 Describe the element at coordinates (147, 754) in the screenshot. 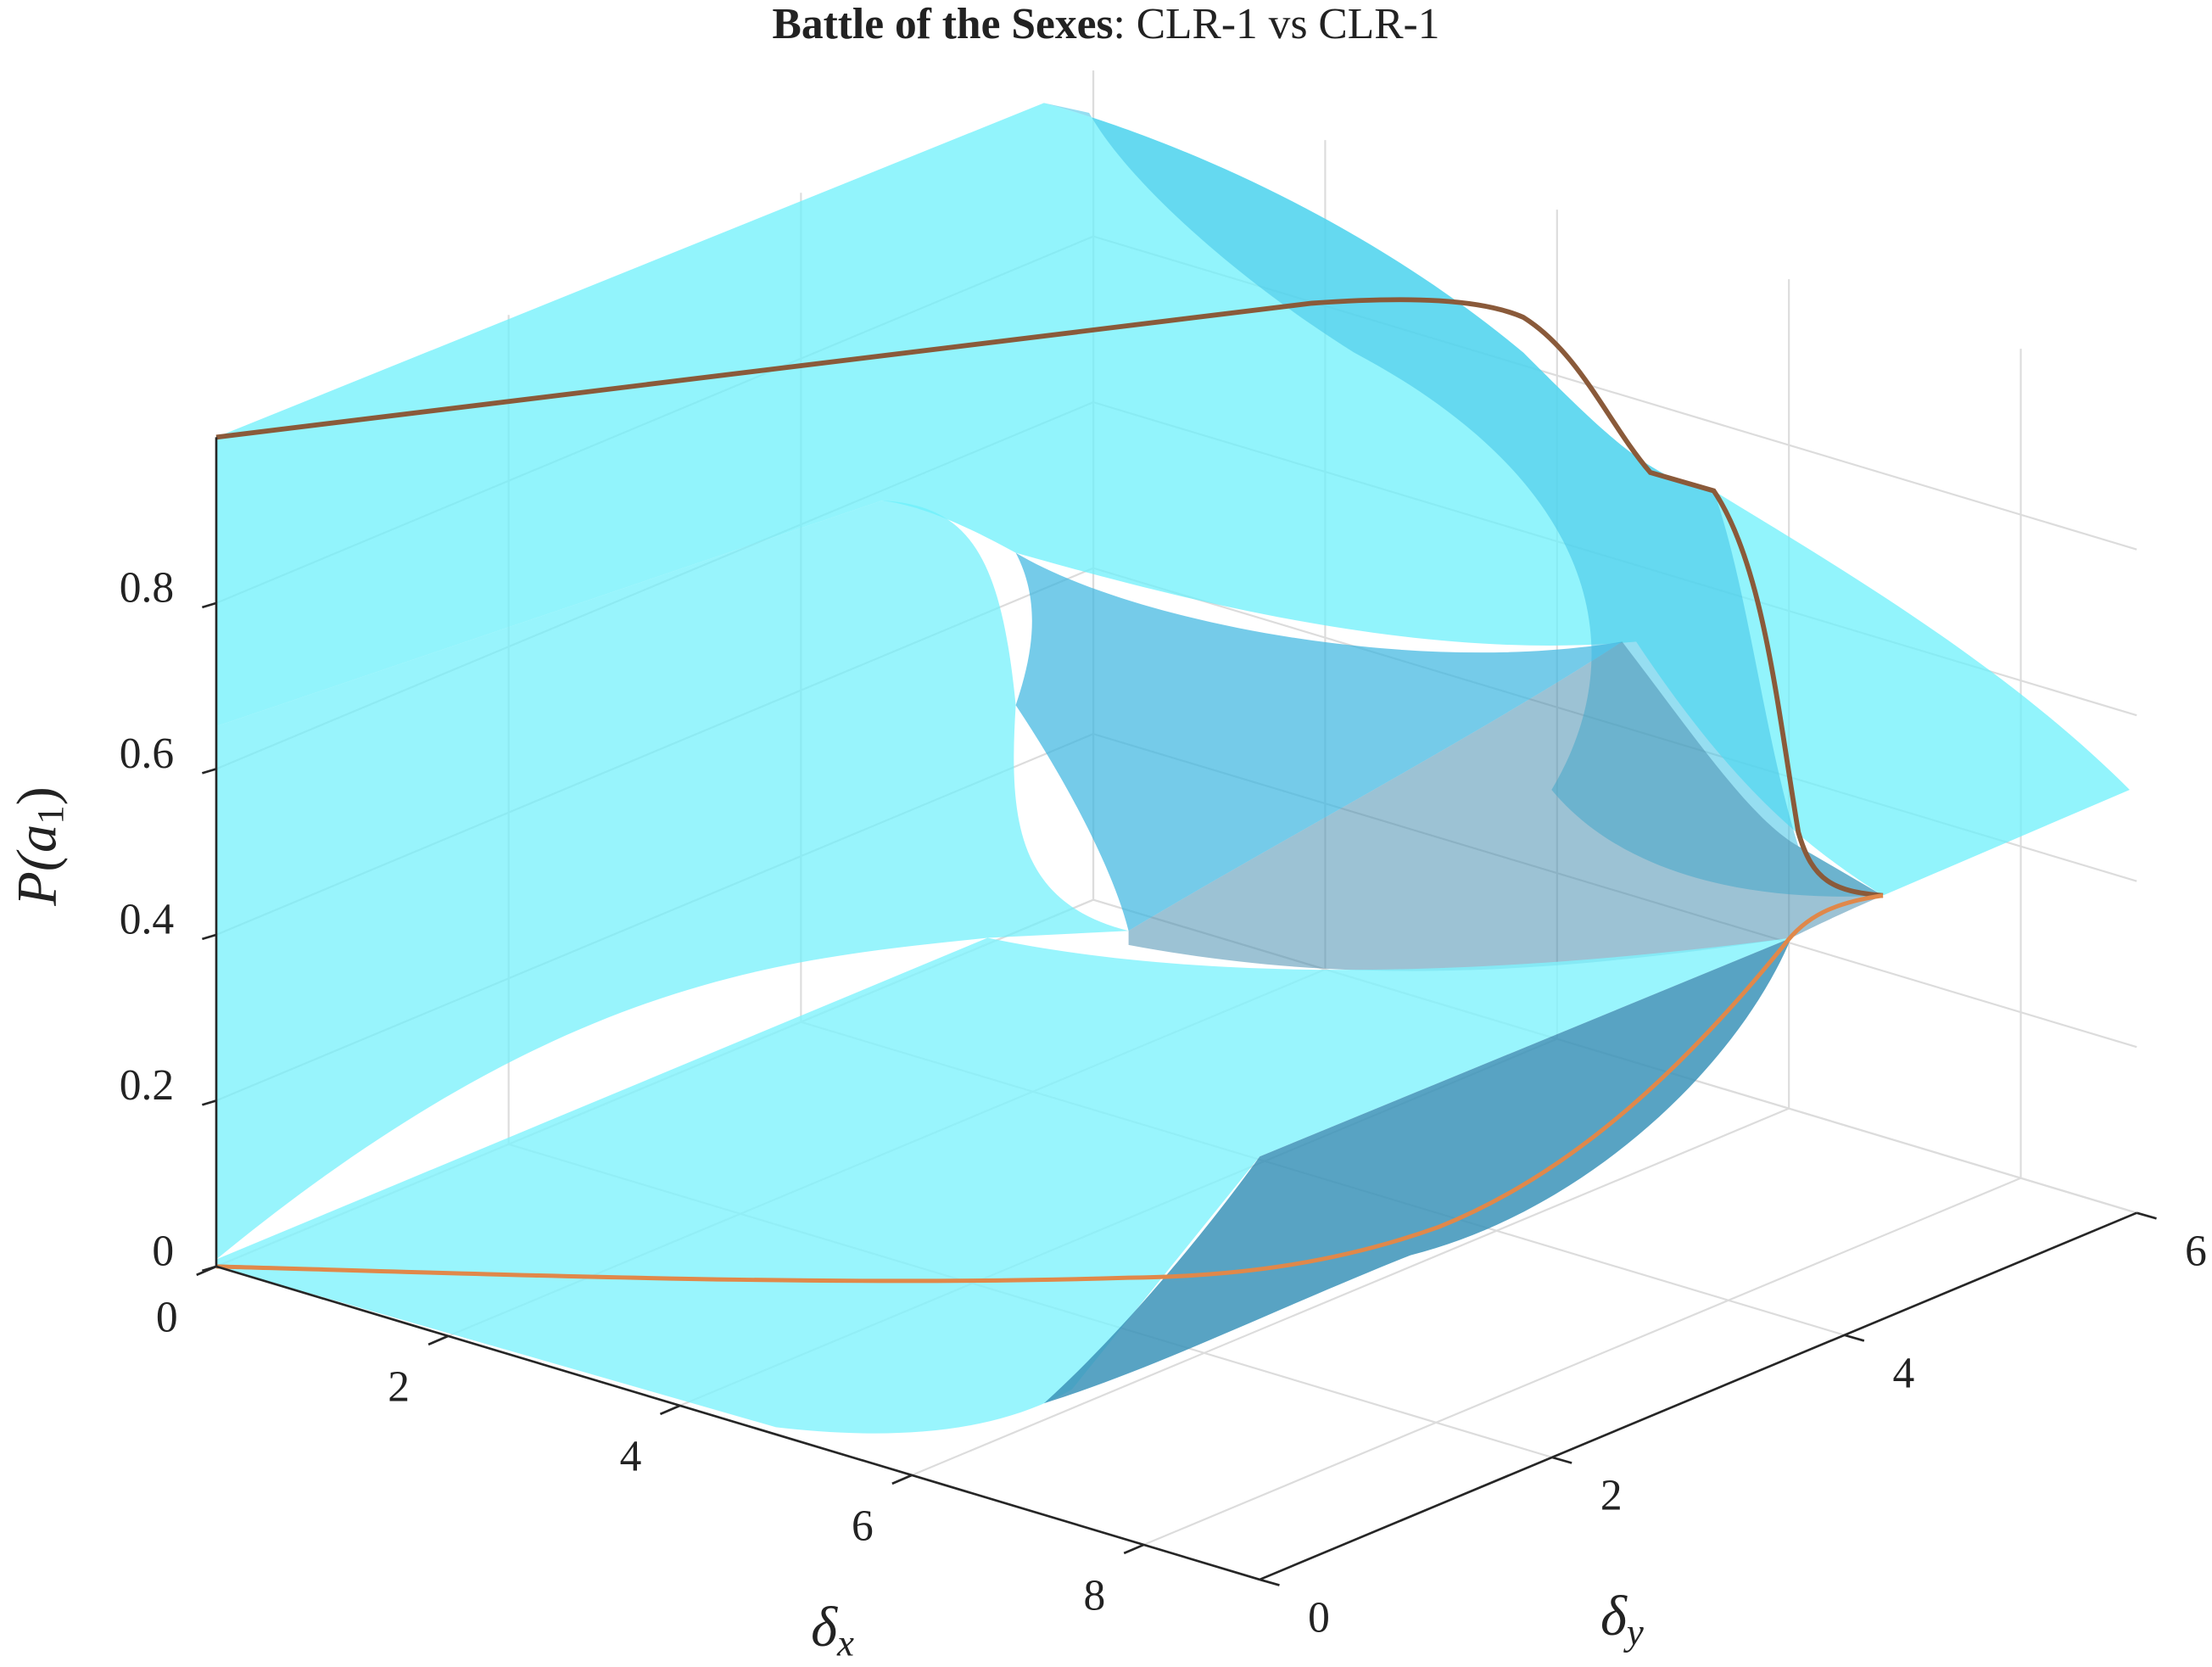

I see `z-tick-label: 0.6` at that location.